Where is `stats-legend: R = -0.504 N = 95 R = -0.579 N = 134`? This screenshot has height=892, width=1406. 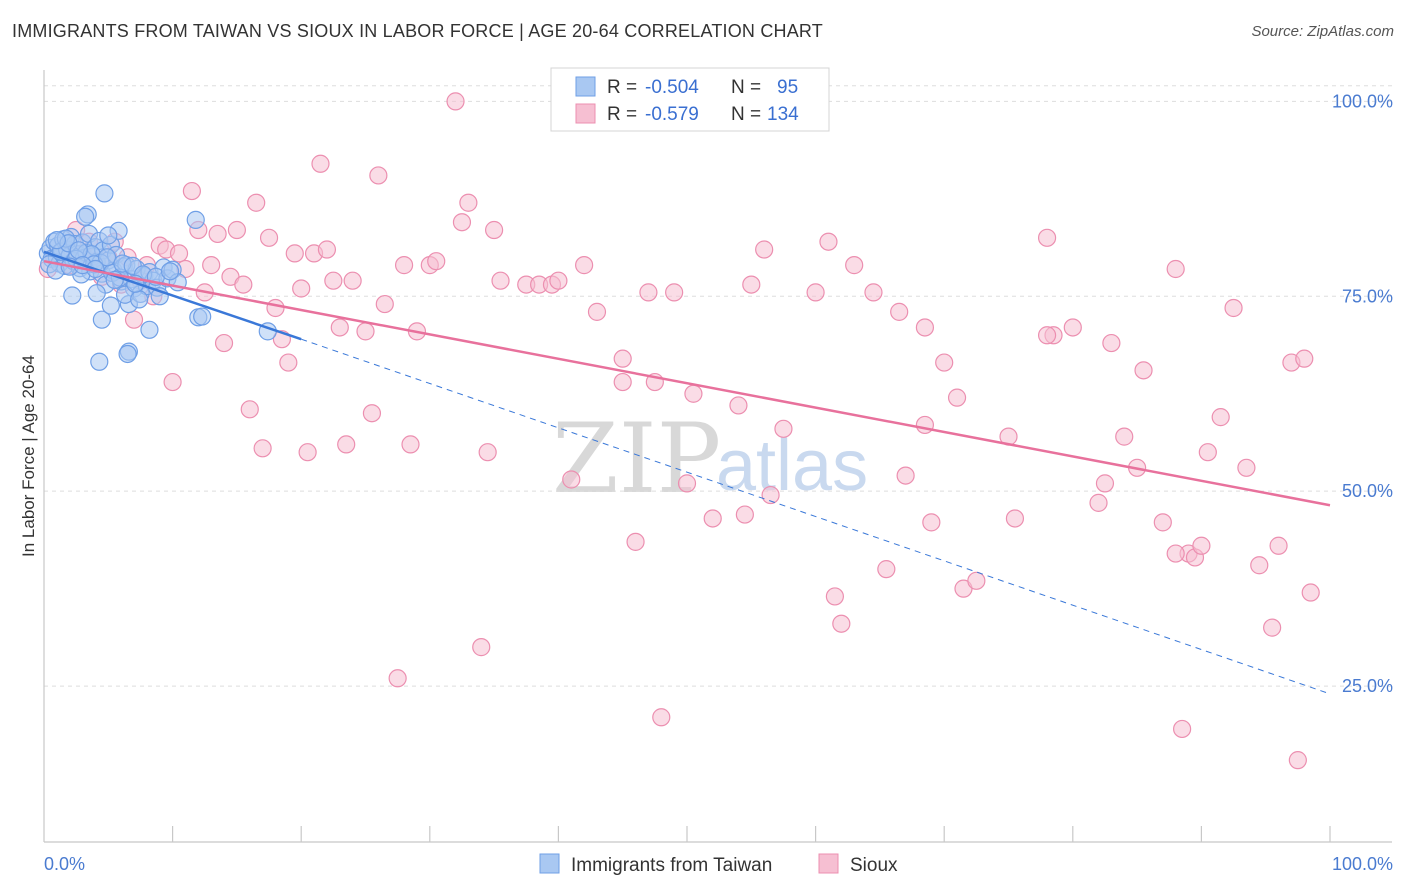
stats-legend: R = -0.504 N = 95 R = -0.579 N = 134 is located at coordinates (690, 99).